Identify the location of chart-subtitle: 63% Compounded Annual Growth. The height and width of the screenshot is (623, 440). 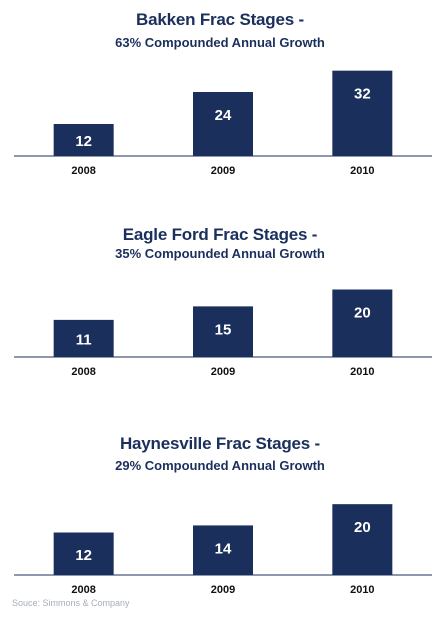
(220, 42).